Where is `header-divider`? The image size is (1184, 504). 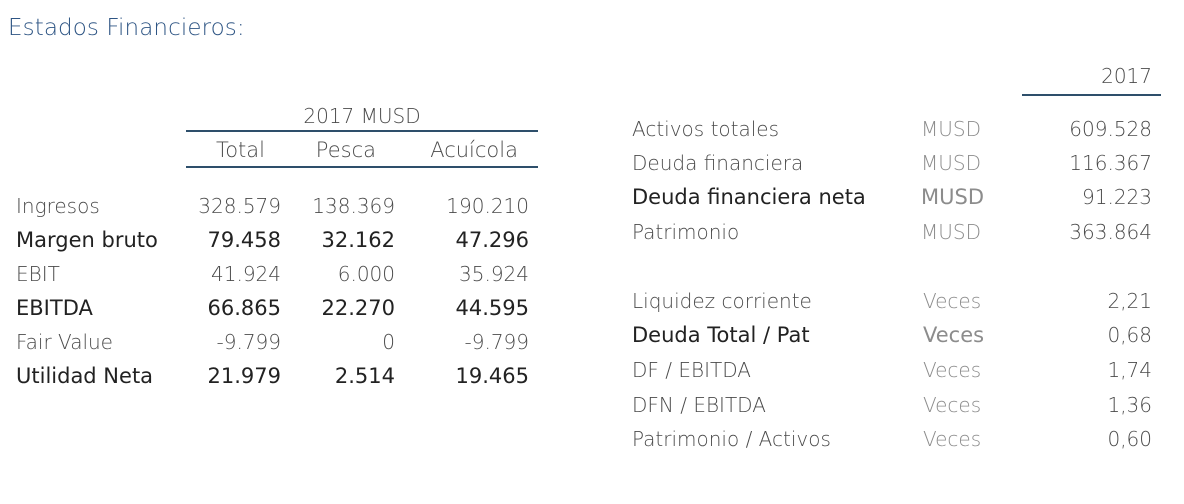
header-divider is located at coordinates (362, 131).